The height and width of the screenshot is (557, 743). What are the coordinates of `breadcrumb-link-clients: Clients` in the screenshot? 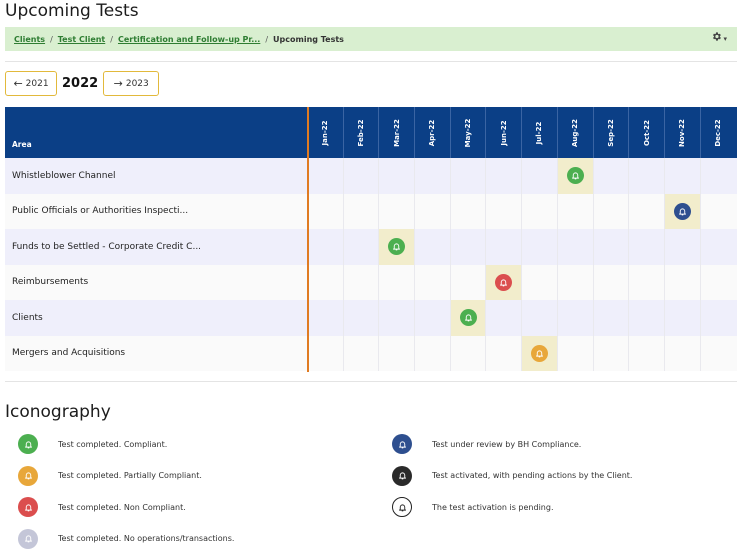 It's located at (30, 39).